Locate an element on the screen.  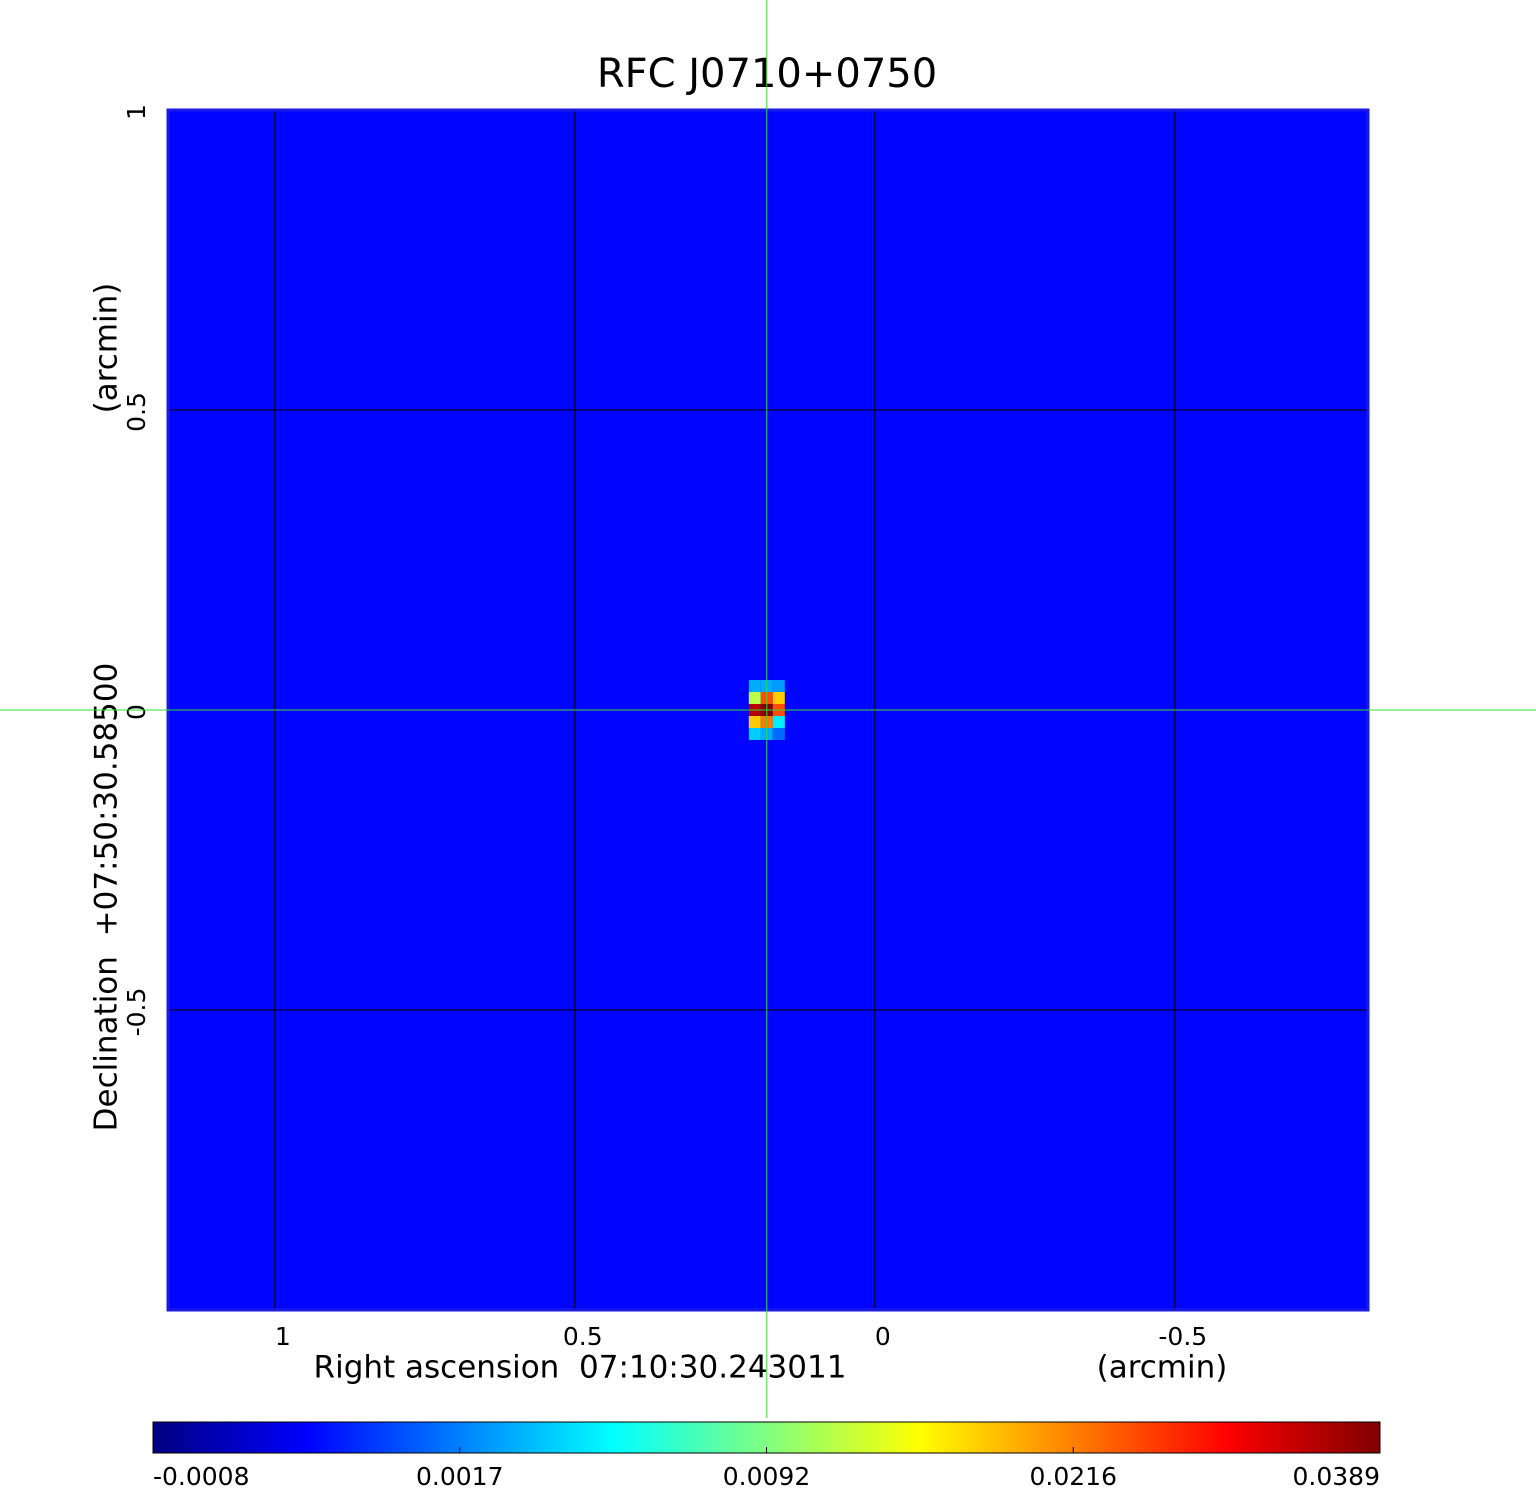
y-axis-label: Declination +07:50:30.58500 is located at coordinates (107, 897).